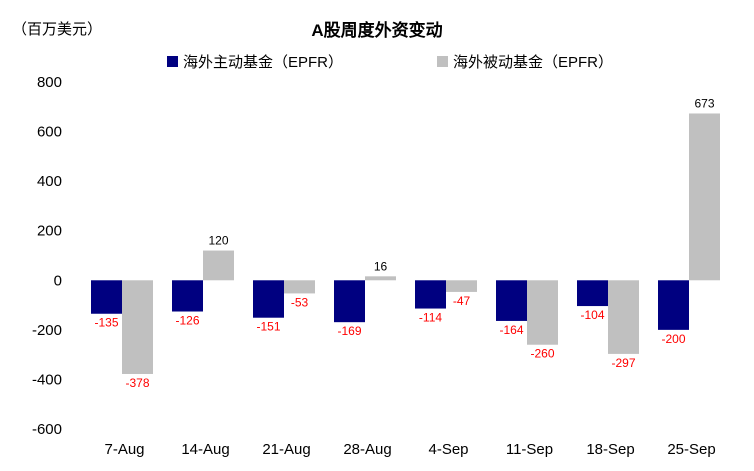 Image resolution: width=754 pixels, height=471 pixels. I want to click on y-tick-label: 200, so click(49, 231).